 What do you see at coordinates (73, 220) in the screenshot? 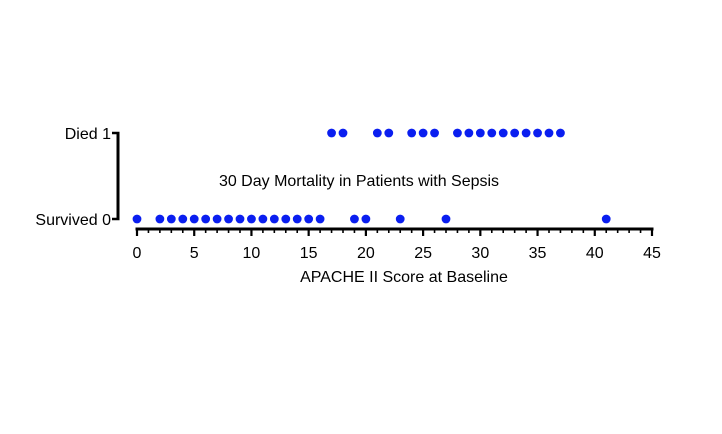
I see `y-tick-label: Survived 0` at bounding box center [73, 220].